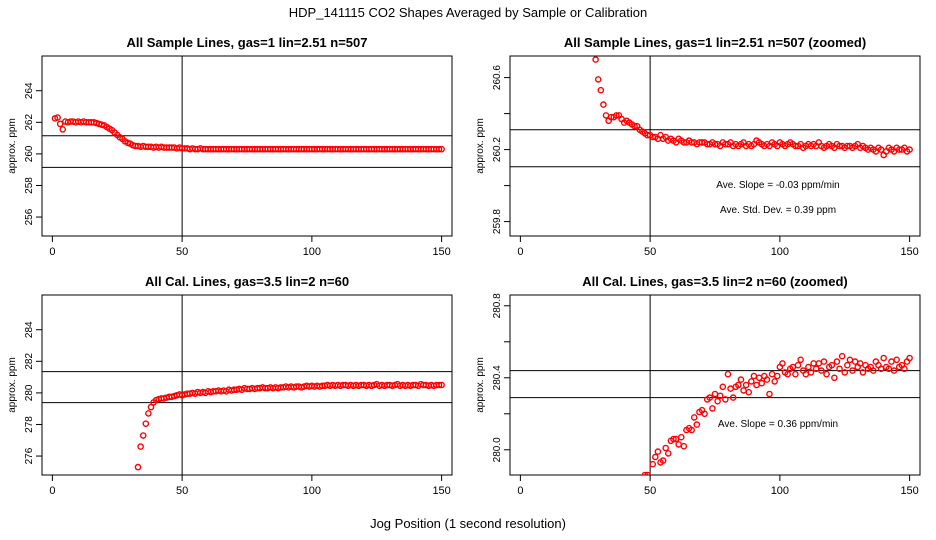  Describe the element at coordinates (29, 329) in the screenshot. I see `y-tick-label: 284` at that location.